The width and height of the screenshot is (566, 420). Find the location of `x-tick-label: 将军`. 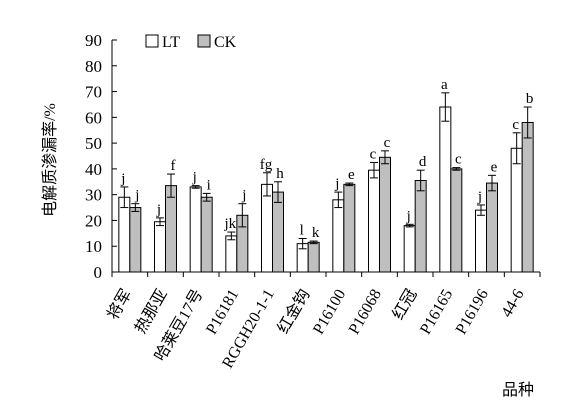

x-tick-label: 将军 is located at coordinates (120, 304).